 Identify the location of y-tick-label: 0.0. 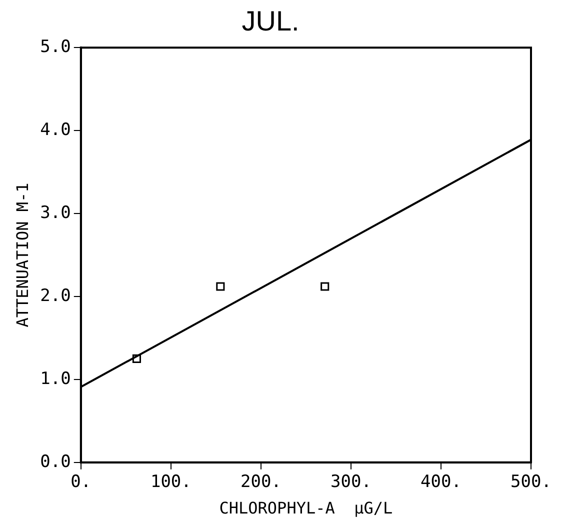
(55, 462).